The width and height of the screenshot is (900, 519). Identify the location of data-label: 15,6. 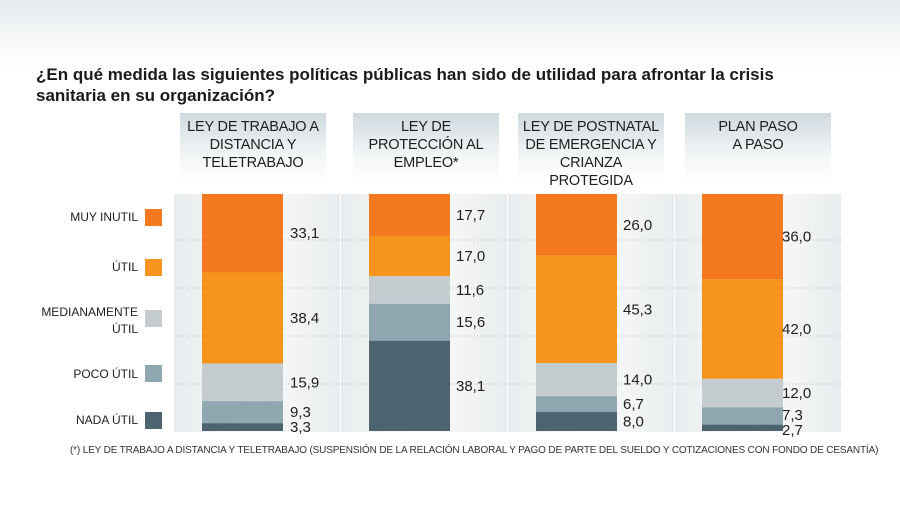
(470, 322).